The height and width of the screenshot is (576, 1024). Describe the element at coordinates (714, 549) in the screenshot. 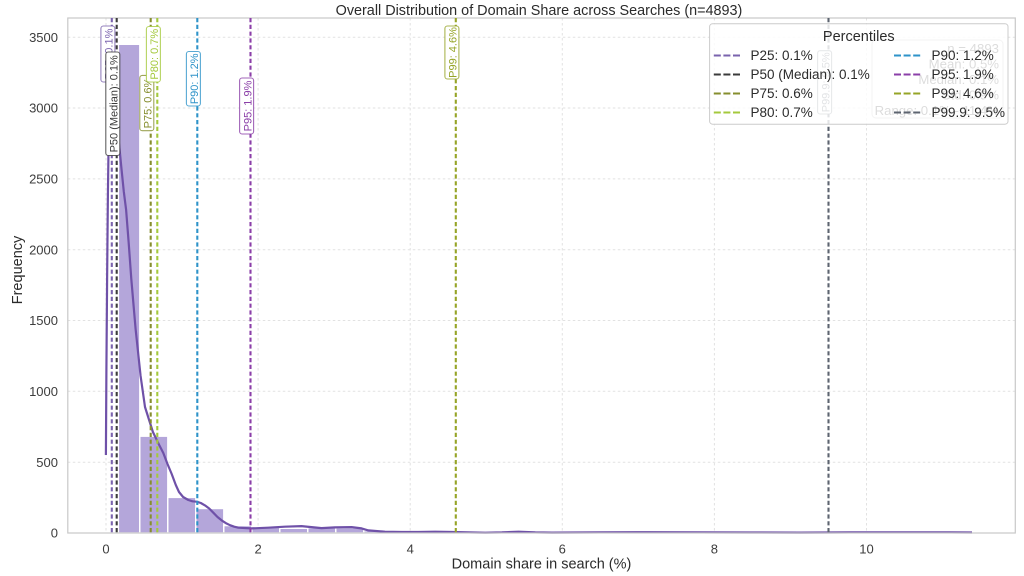

I see `svg-text: 8` at that location.